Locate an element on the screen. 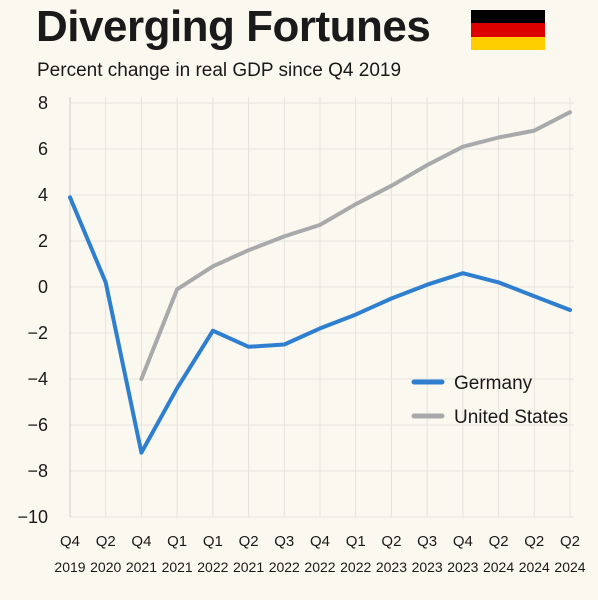 The height and width of the screenshot is (600, 598). y-tick-label: −6 is located at coordinates (37, 425).